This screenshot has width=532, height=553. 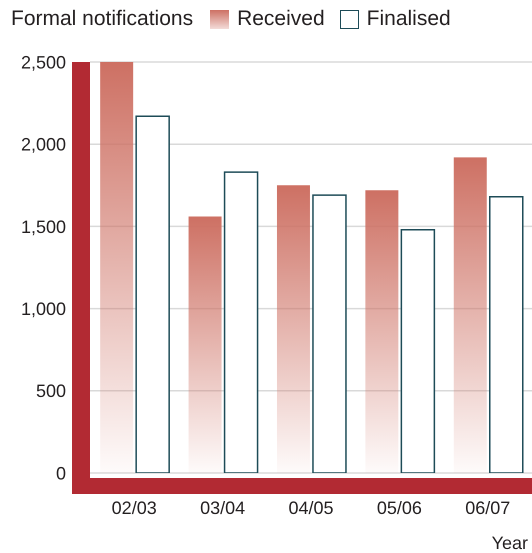 What do you see at coordinates (487, 508) in the screenshot?
I see `x-tick-label: 06/07` at bounding box center [487, 508].